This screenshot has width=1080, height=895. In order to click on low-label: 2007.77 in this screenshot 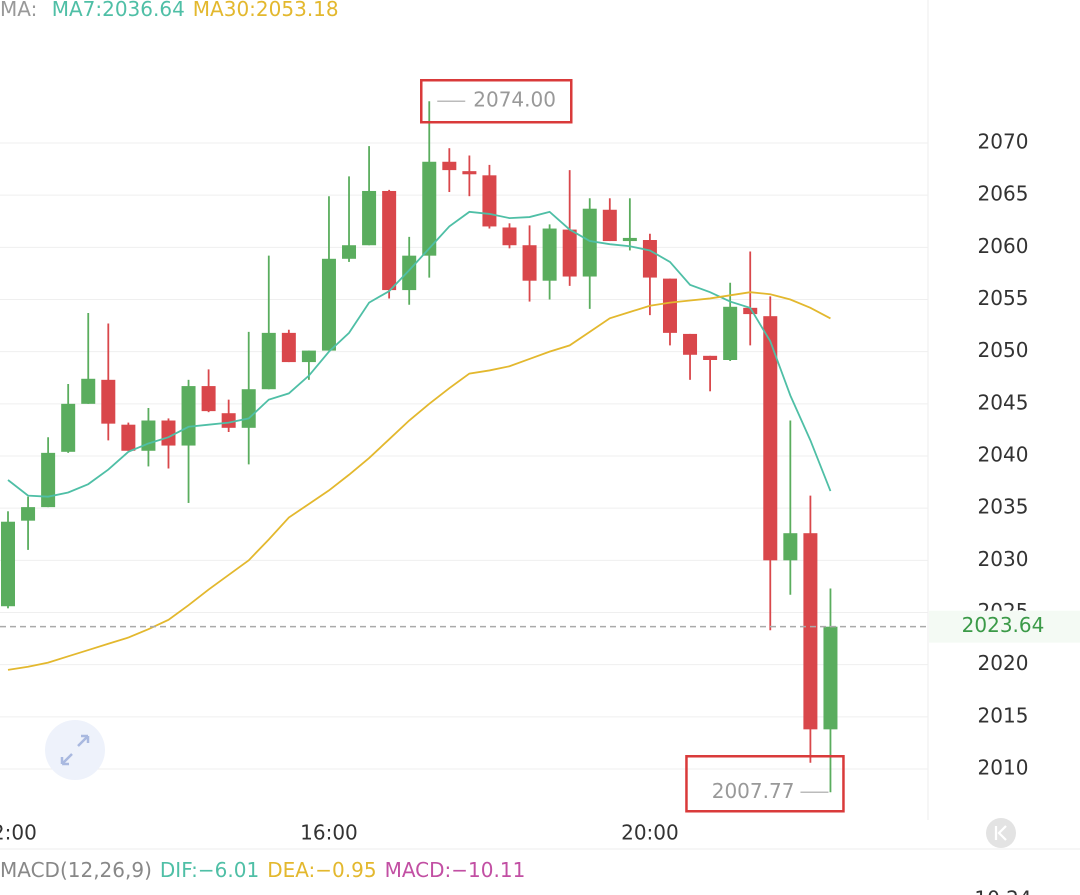, I will do `click(753, 791)`.